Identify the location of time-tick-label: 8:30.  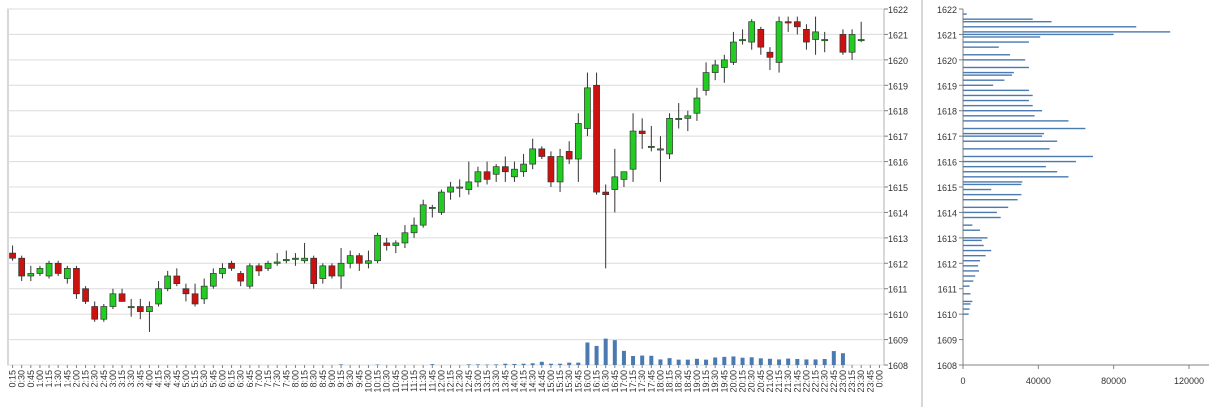
(314, 379).